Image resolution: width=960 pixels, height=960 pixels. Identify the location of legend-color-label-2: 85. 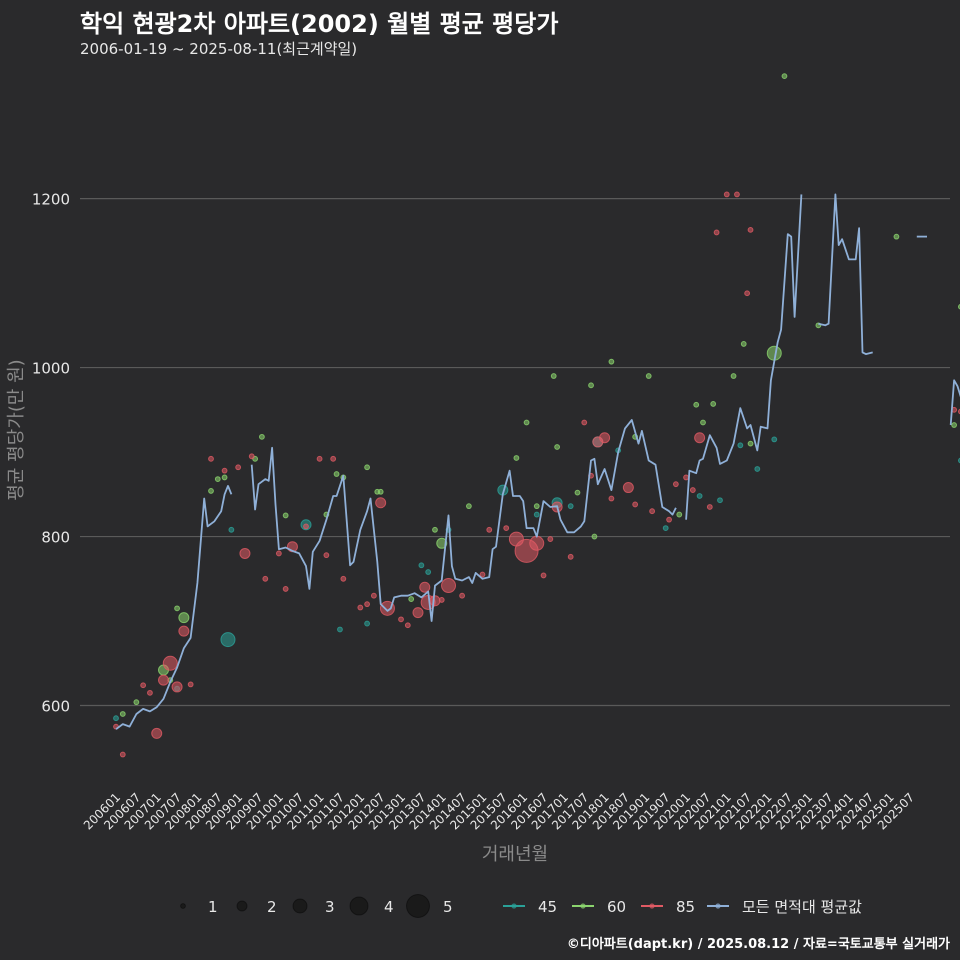
(685, 907).